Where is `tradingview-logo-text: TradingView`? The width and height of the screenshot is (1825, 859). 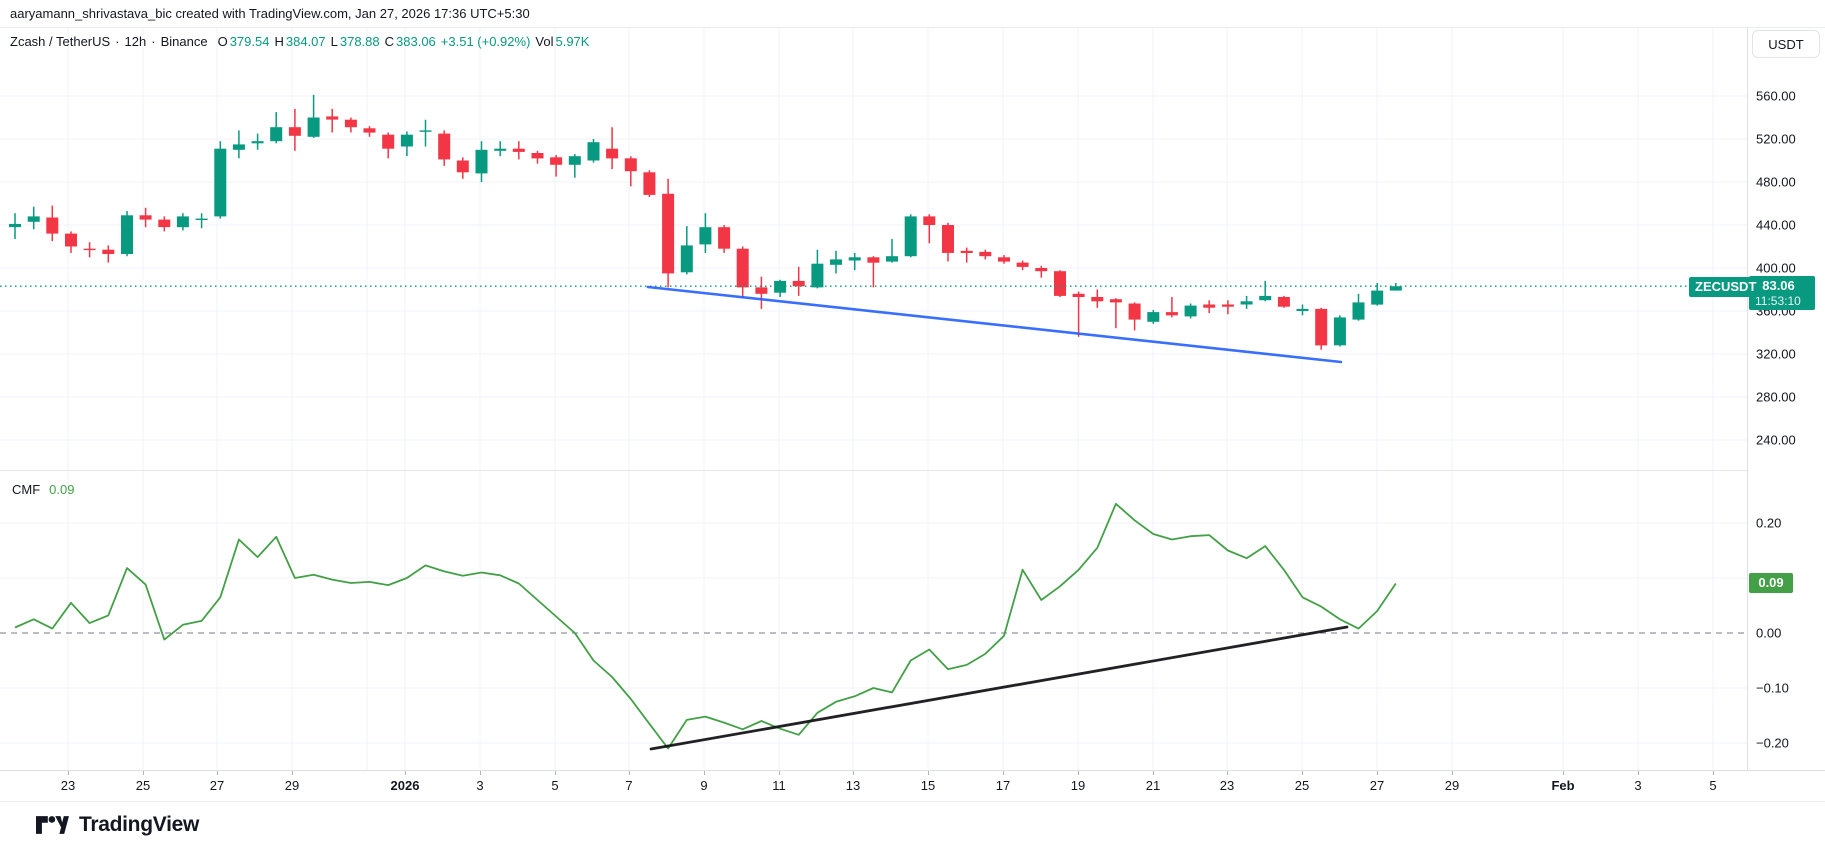
tradingview-logo-text: TradingView is located at coordinates (139, 824).